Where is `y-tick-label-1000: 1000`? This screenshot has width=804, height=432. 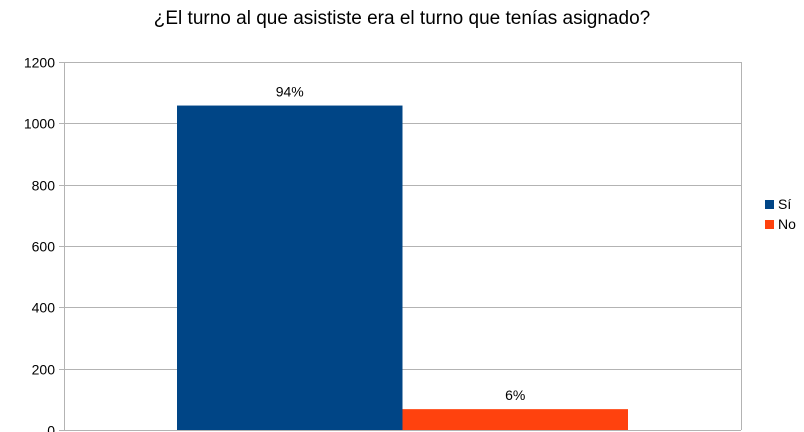 y-tick-label-1000: 1000 is located at coordinates (39, 124).